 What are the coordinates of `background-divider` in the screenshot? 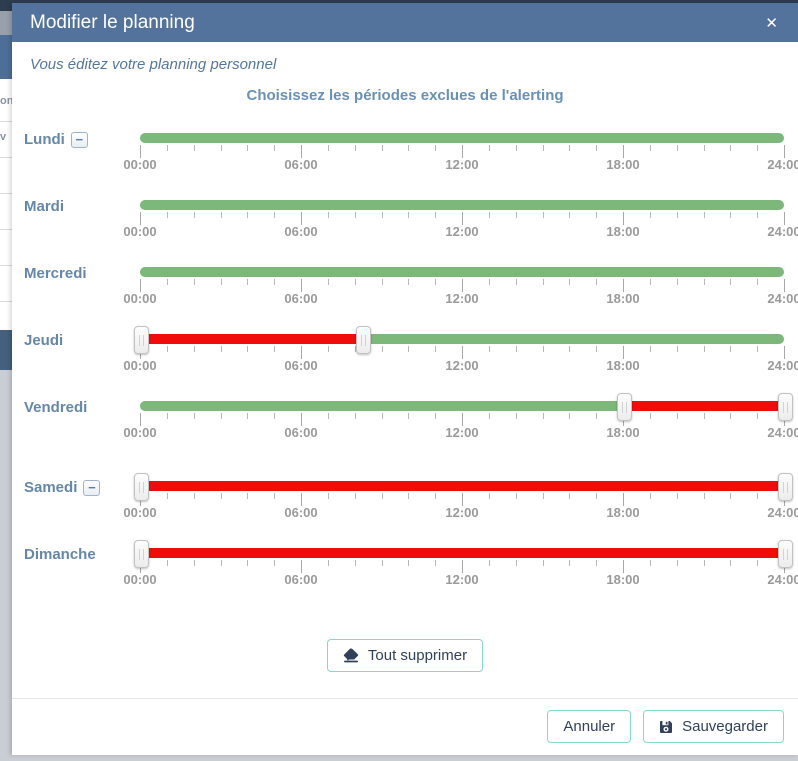 It's located at (6, 301).